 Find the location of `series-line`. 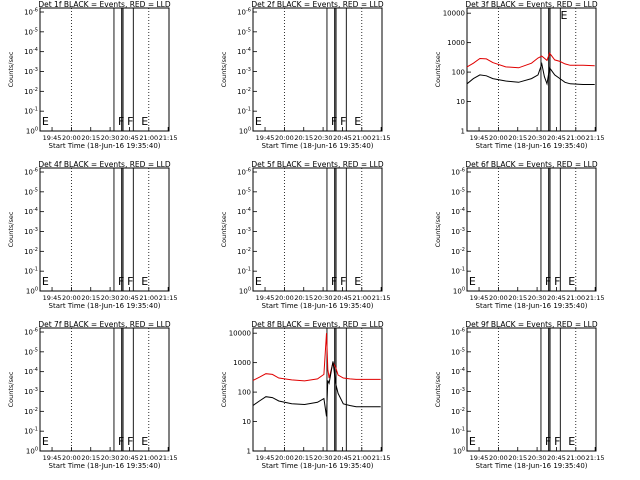

series-line is located at coordinates (316, 389).